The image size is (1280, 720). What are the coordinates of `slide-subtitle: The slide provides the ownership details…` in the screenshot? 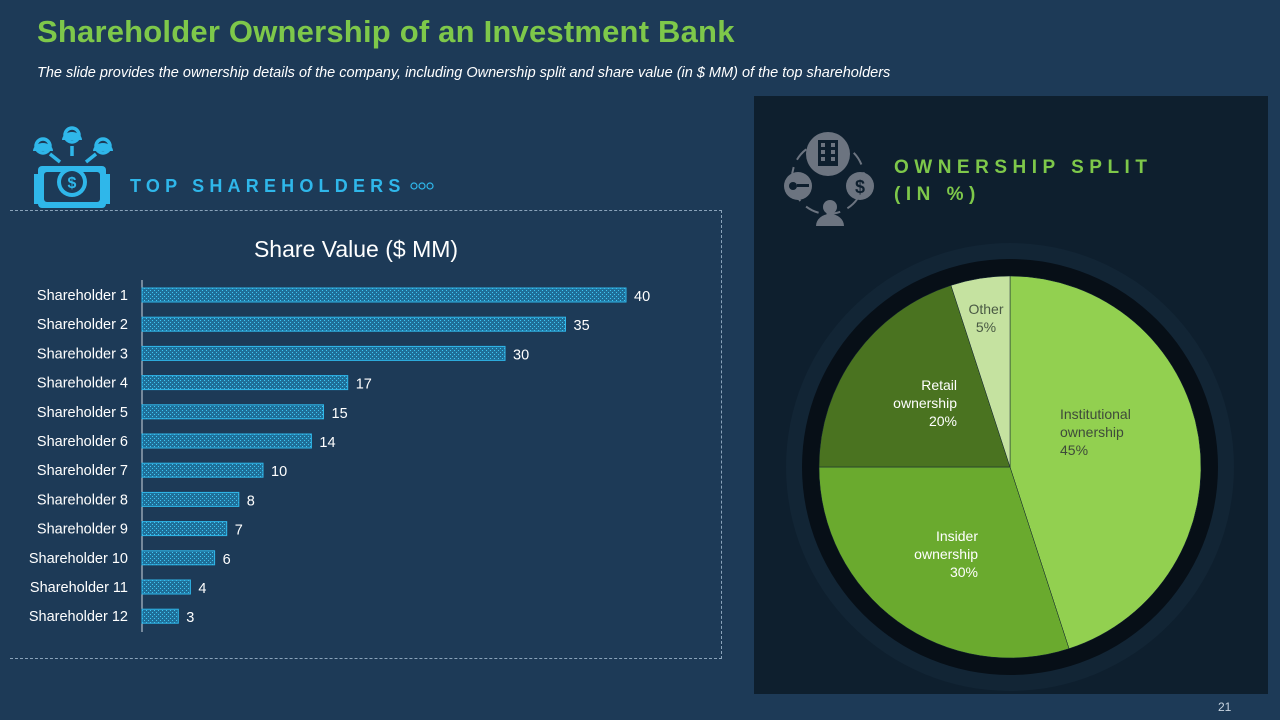 It's located at (464, 73).